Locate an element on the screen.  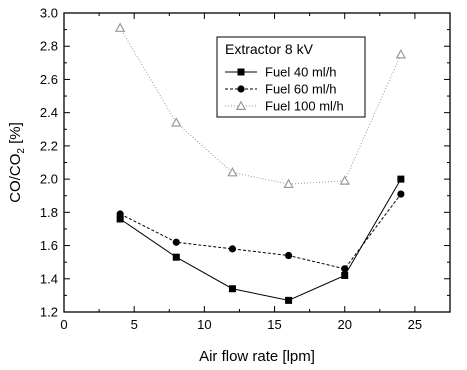
legend-item: Fuel 100 ml/h is located at coordinates (284, 106).